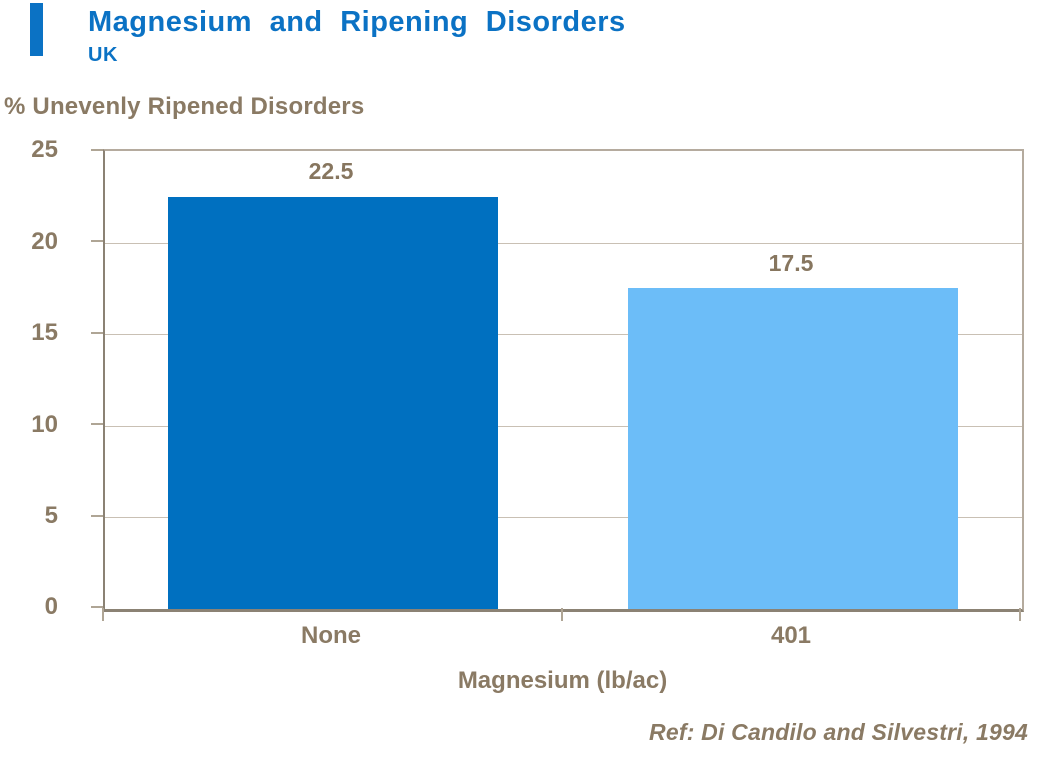 Image resolution: width=1040 pixels, height=761 pixels. I want to click on category-label-none: None, so click(331, 635).